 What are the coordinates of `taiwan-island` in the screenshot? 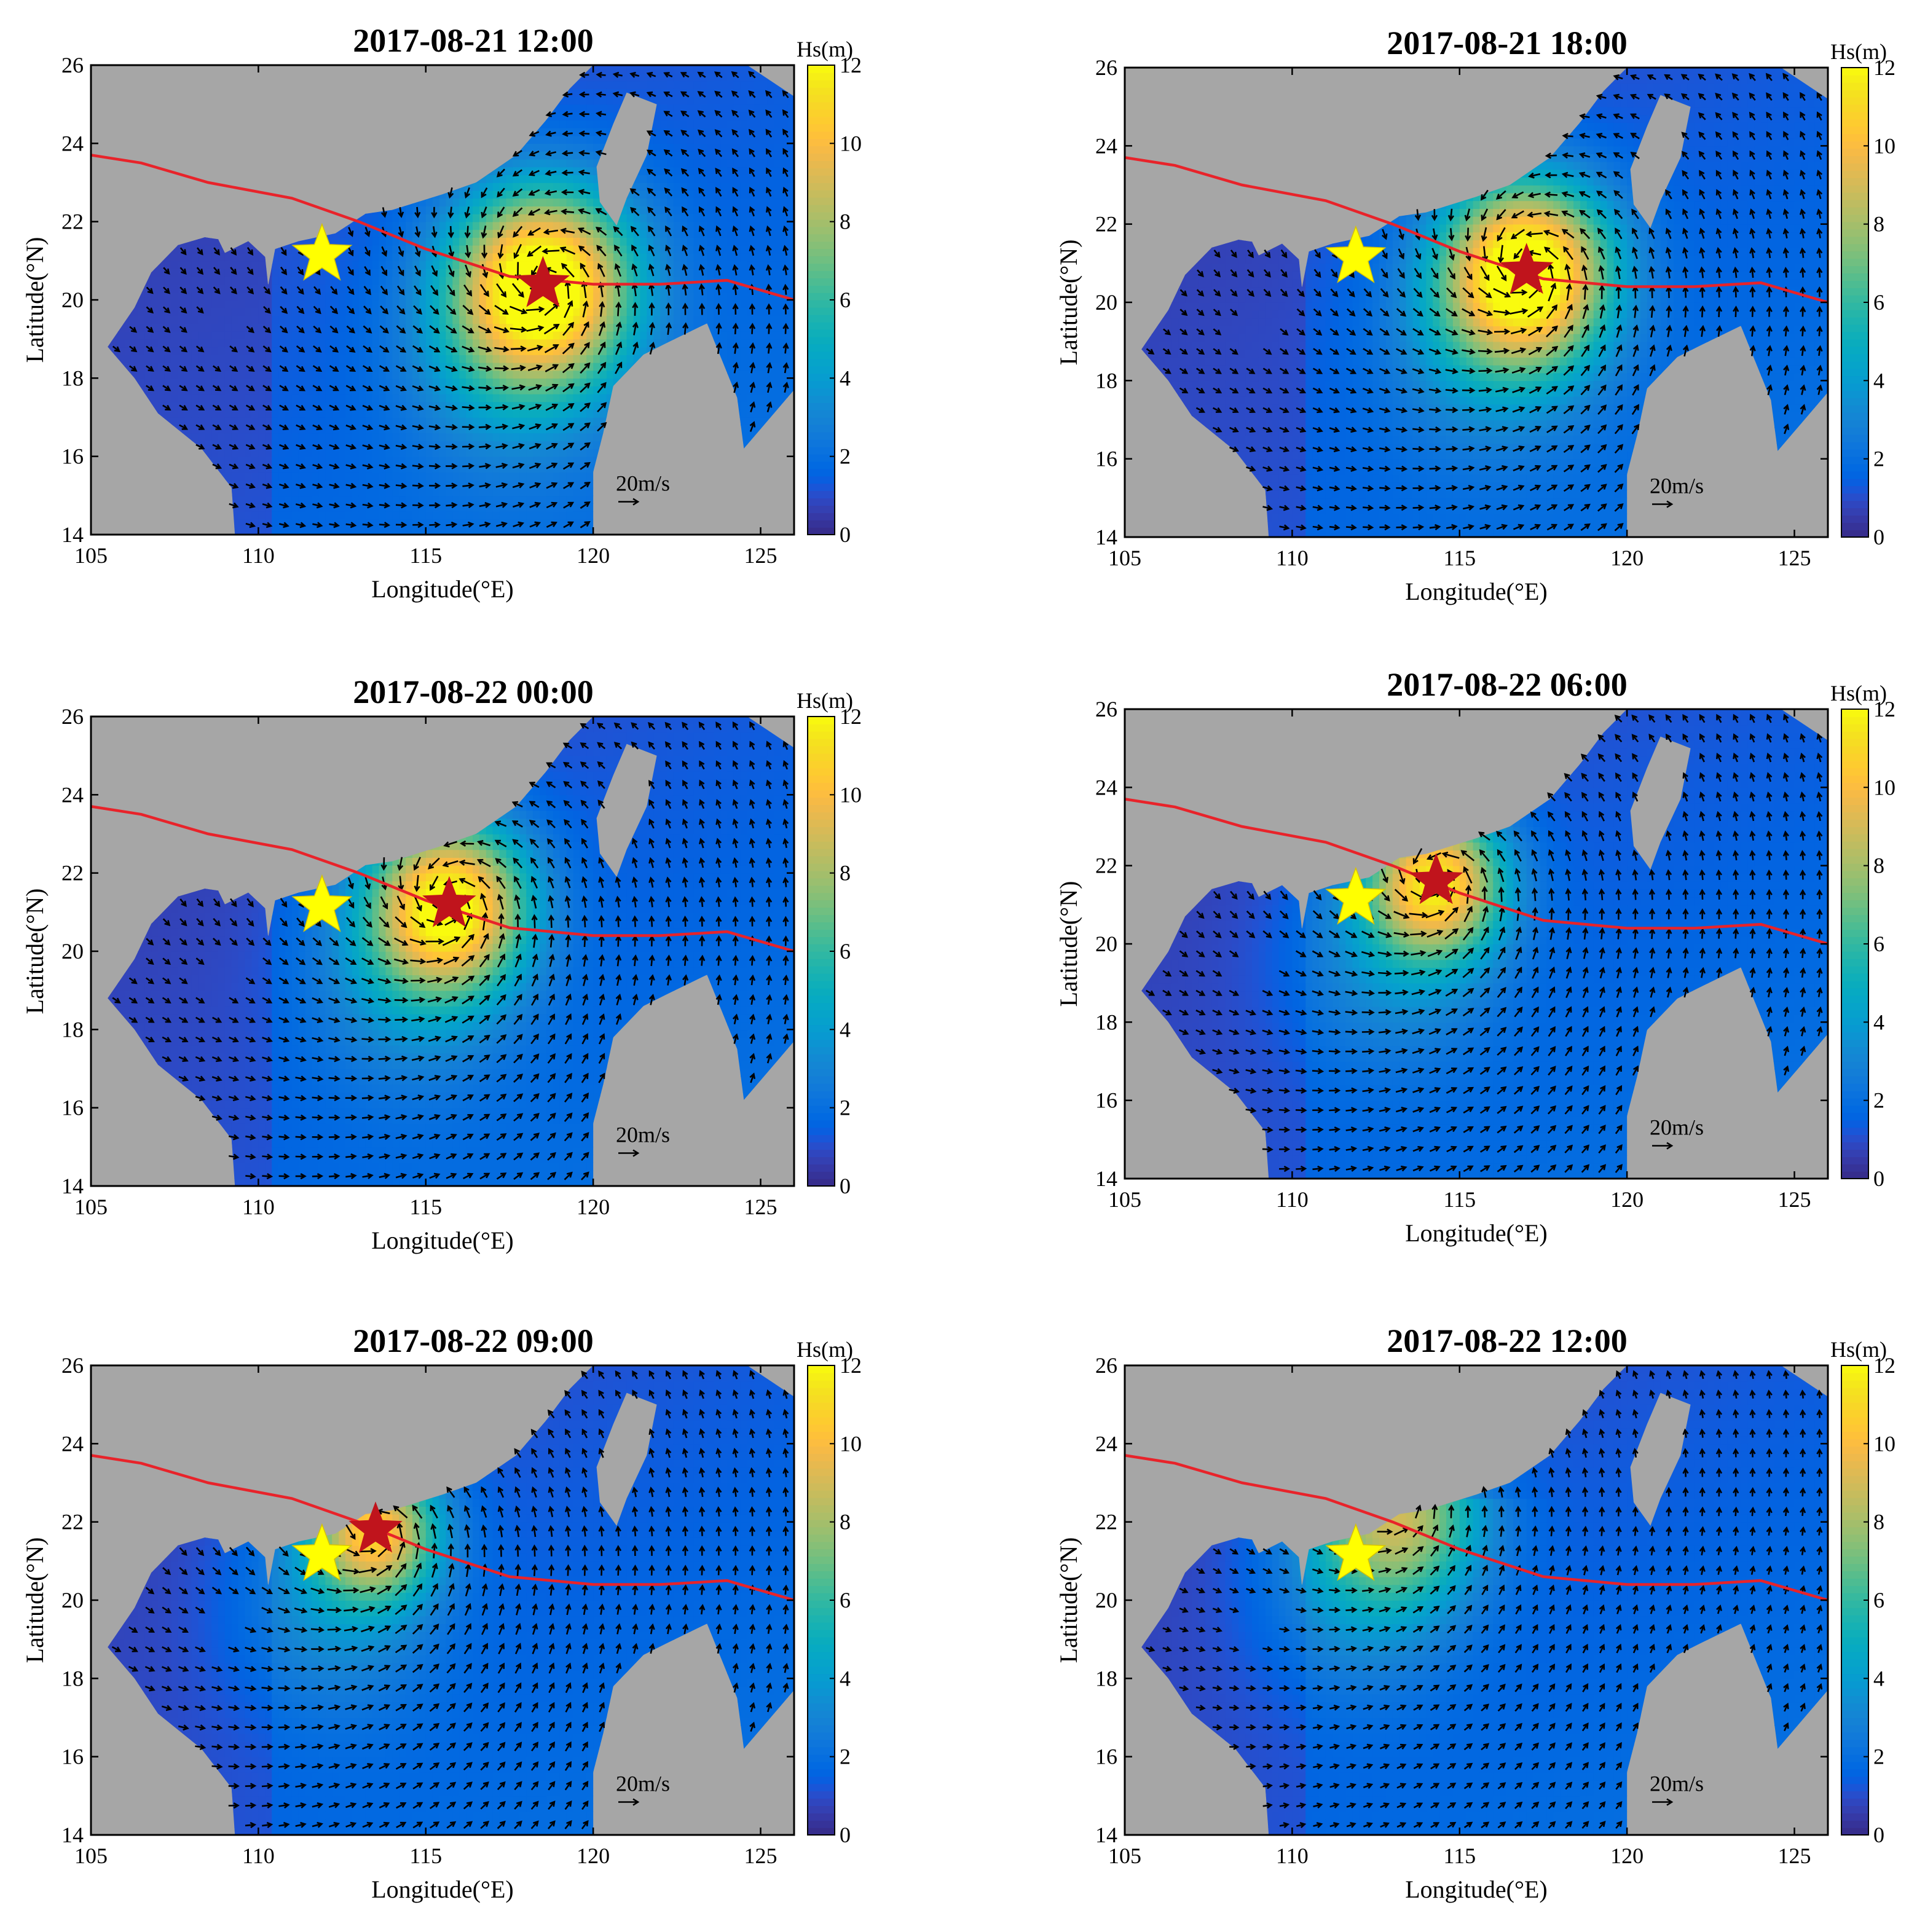 It's located at (627, 1459).